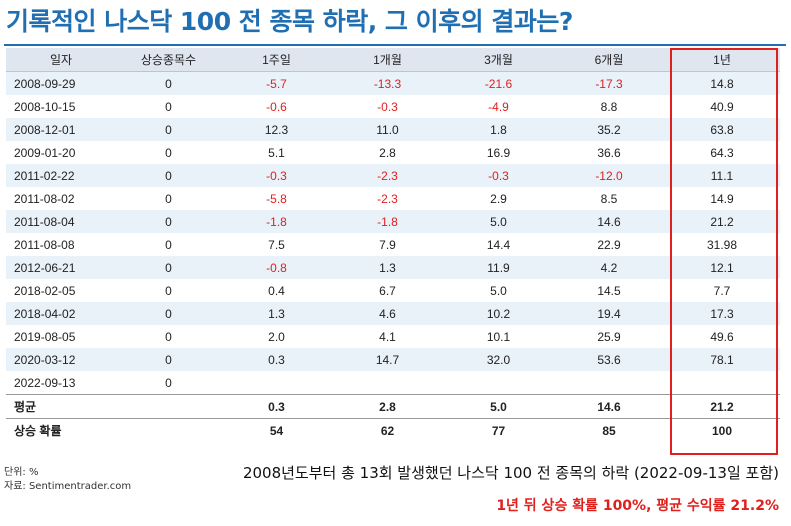 This screenshot has width=791, height=526. I want to click on table-row: 2011-08-04 0 -1.8 -1.8 5.0 14.6 21.2, so click(393, 221).